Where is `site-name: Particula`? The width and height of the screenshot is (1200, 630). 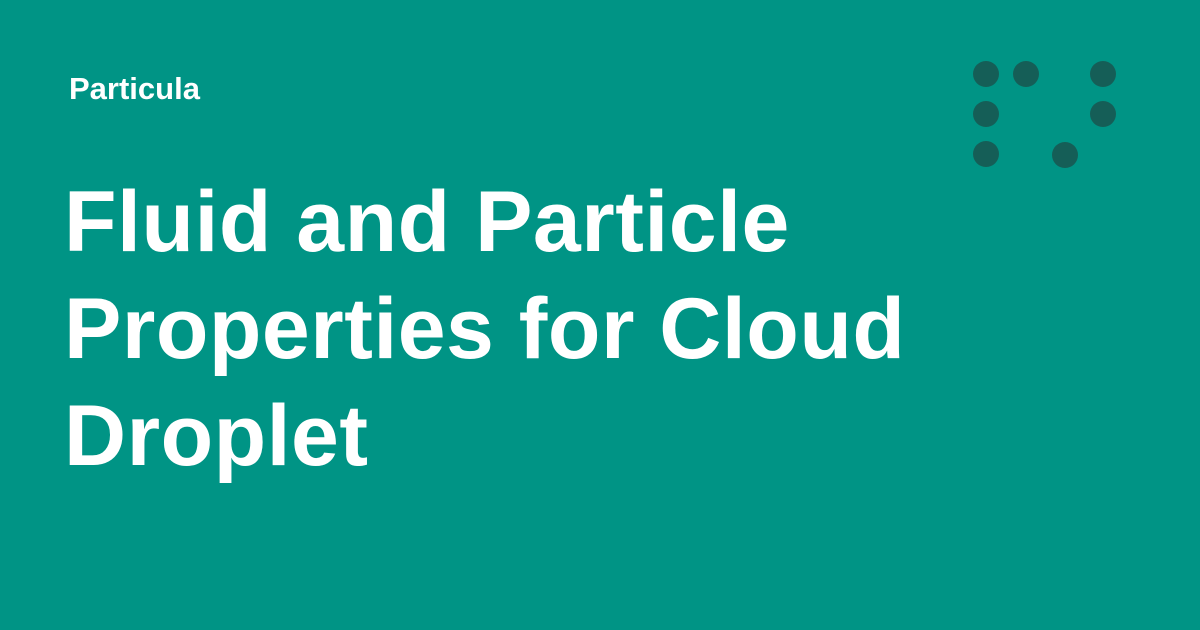 site-name: Particula is located at coordinates (134, 88).